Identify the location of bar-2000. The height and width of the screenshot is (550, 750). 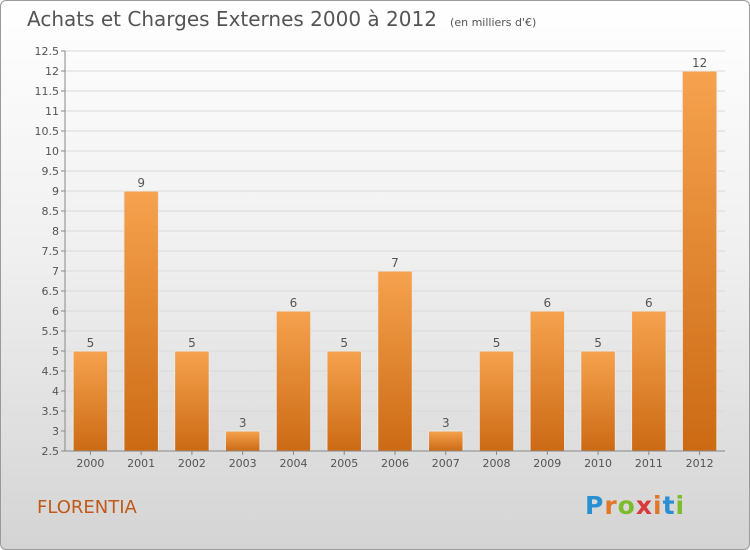
(90, 401).